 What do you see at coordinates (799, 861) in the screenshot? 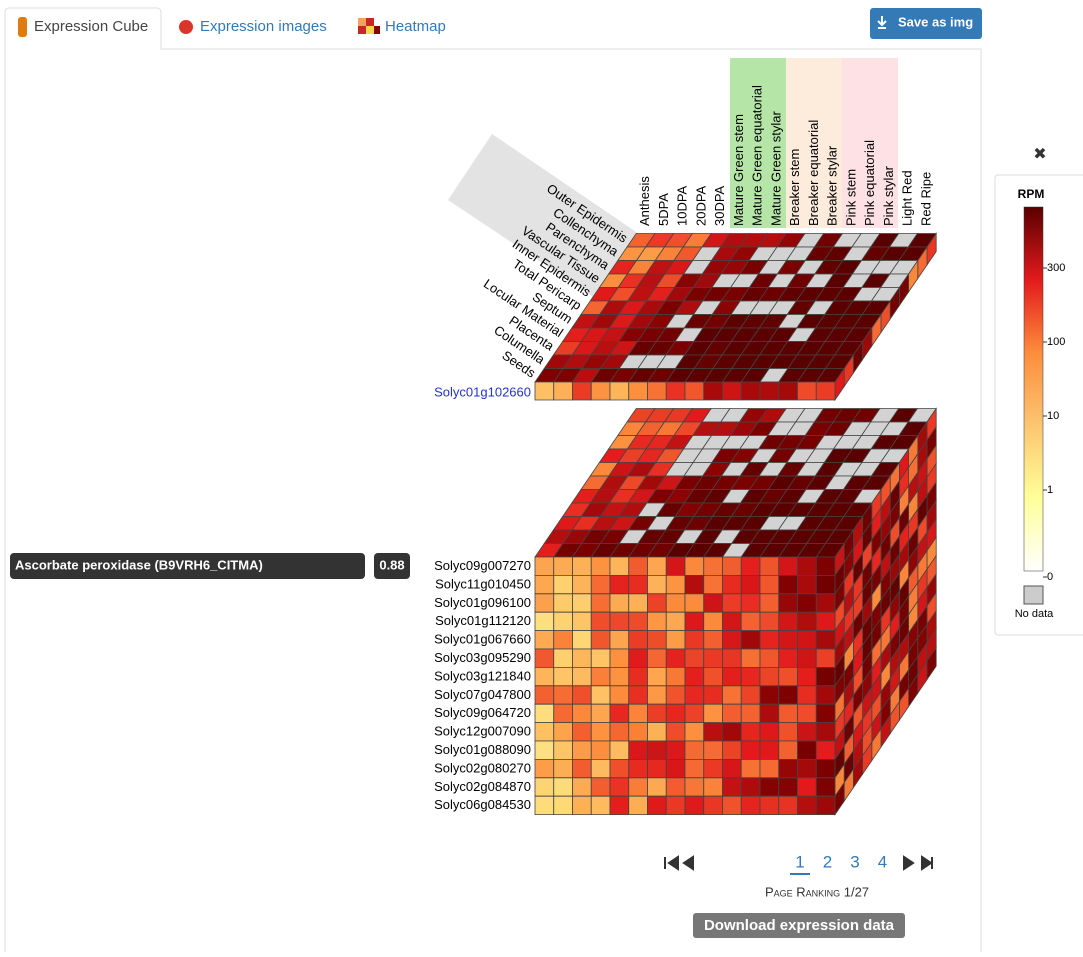
I see `page-link: 1` at bounding box center [799, 861].